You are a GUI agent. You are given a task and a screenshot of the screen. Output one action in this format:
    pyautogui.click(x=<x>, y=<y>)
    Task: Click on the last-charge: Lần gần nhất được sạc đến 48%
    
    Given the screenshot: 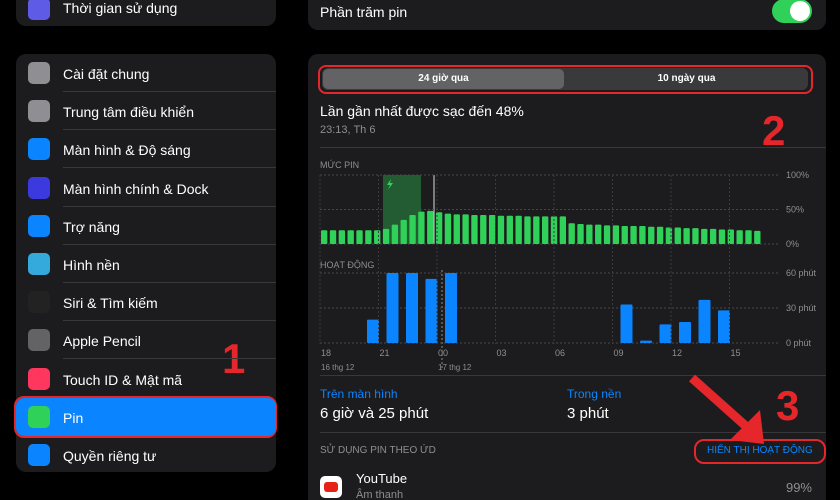 What is the action you would take?
    pyautogui.click(x=422, y=111)
    